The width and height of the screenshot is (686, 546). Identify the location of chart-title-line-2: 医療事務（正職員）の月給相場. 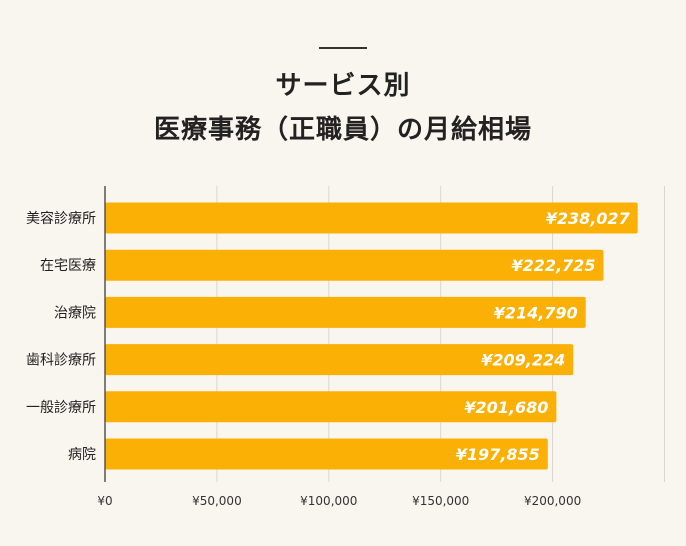
(342, 130).